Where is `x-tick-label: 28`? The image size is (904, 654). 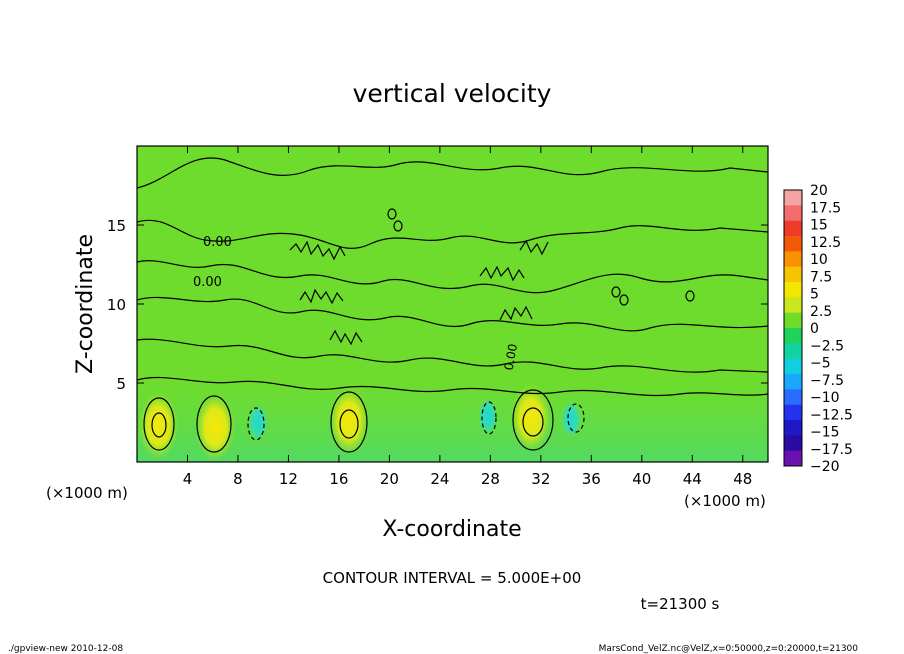 x-tick-label: 28 is located at coordinates (490, 479).